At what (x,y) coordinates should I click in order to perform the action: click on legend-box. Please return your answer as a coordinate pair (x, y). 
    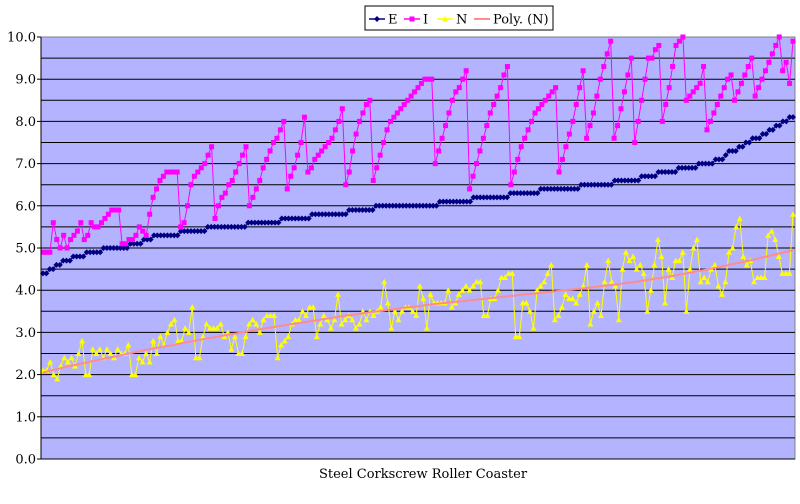
    Looking at the image, I should click on (459, 18).